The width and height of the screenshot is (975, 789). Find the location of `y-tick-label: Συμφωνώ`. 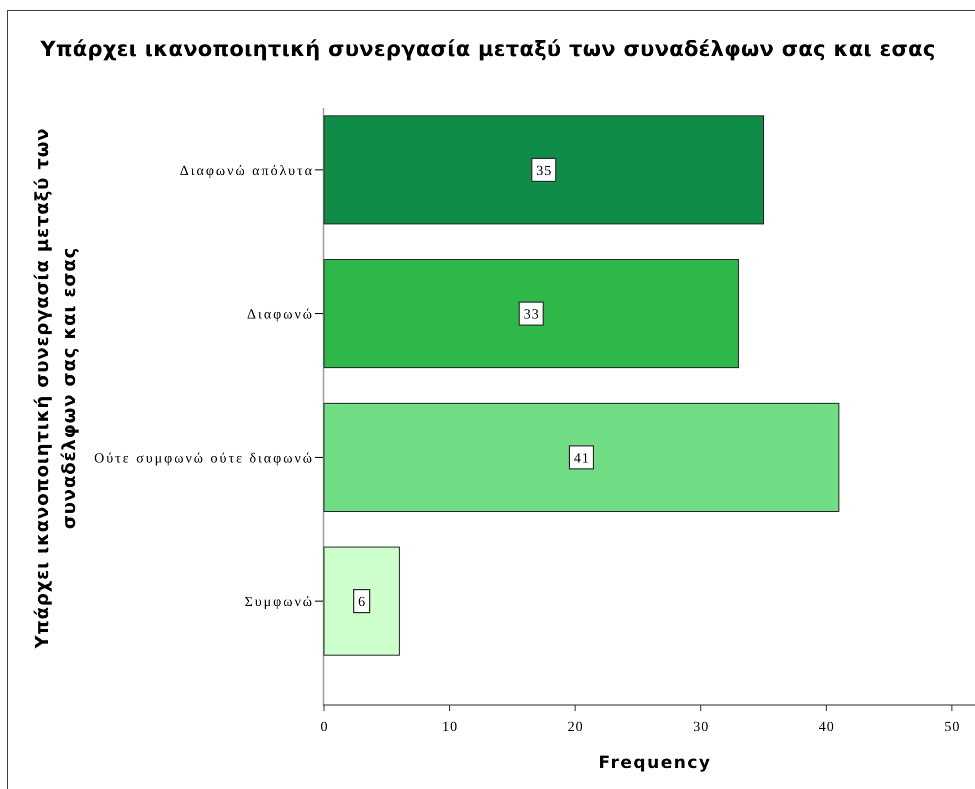

y-tick-label: Συμφωνώ is located at coordinates (279, 602).